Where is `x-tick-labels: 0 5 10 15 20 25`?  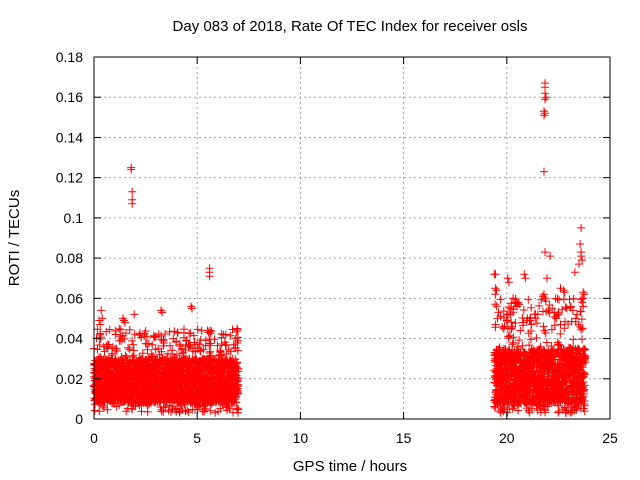
x-tick-labels: 0 5 10 15 20 25 is located at coordinates (354, 438).